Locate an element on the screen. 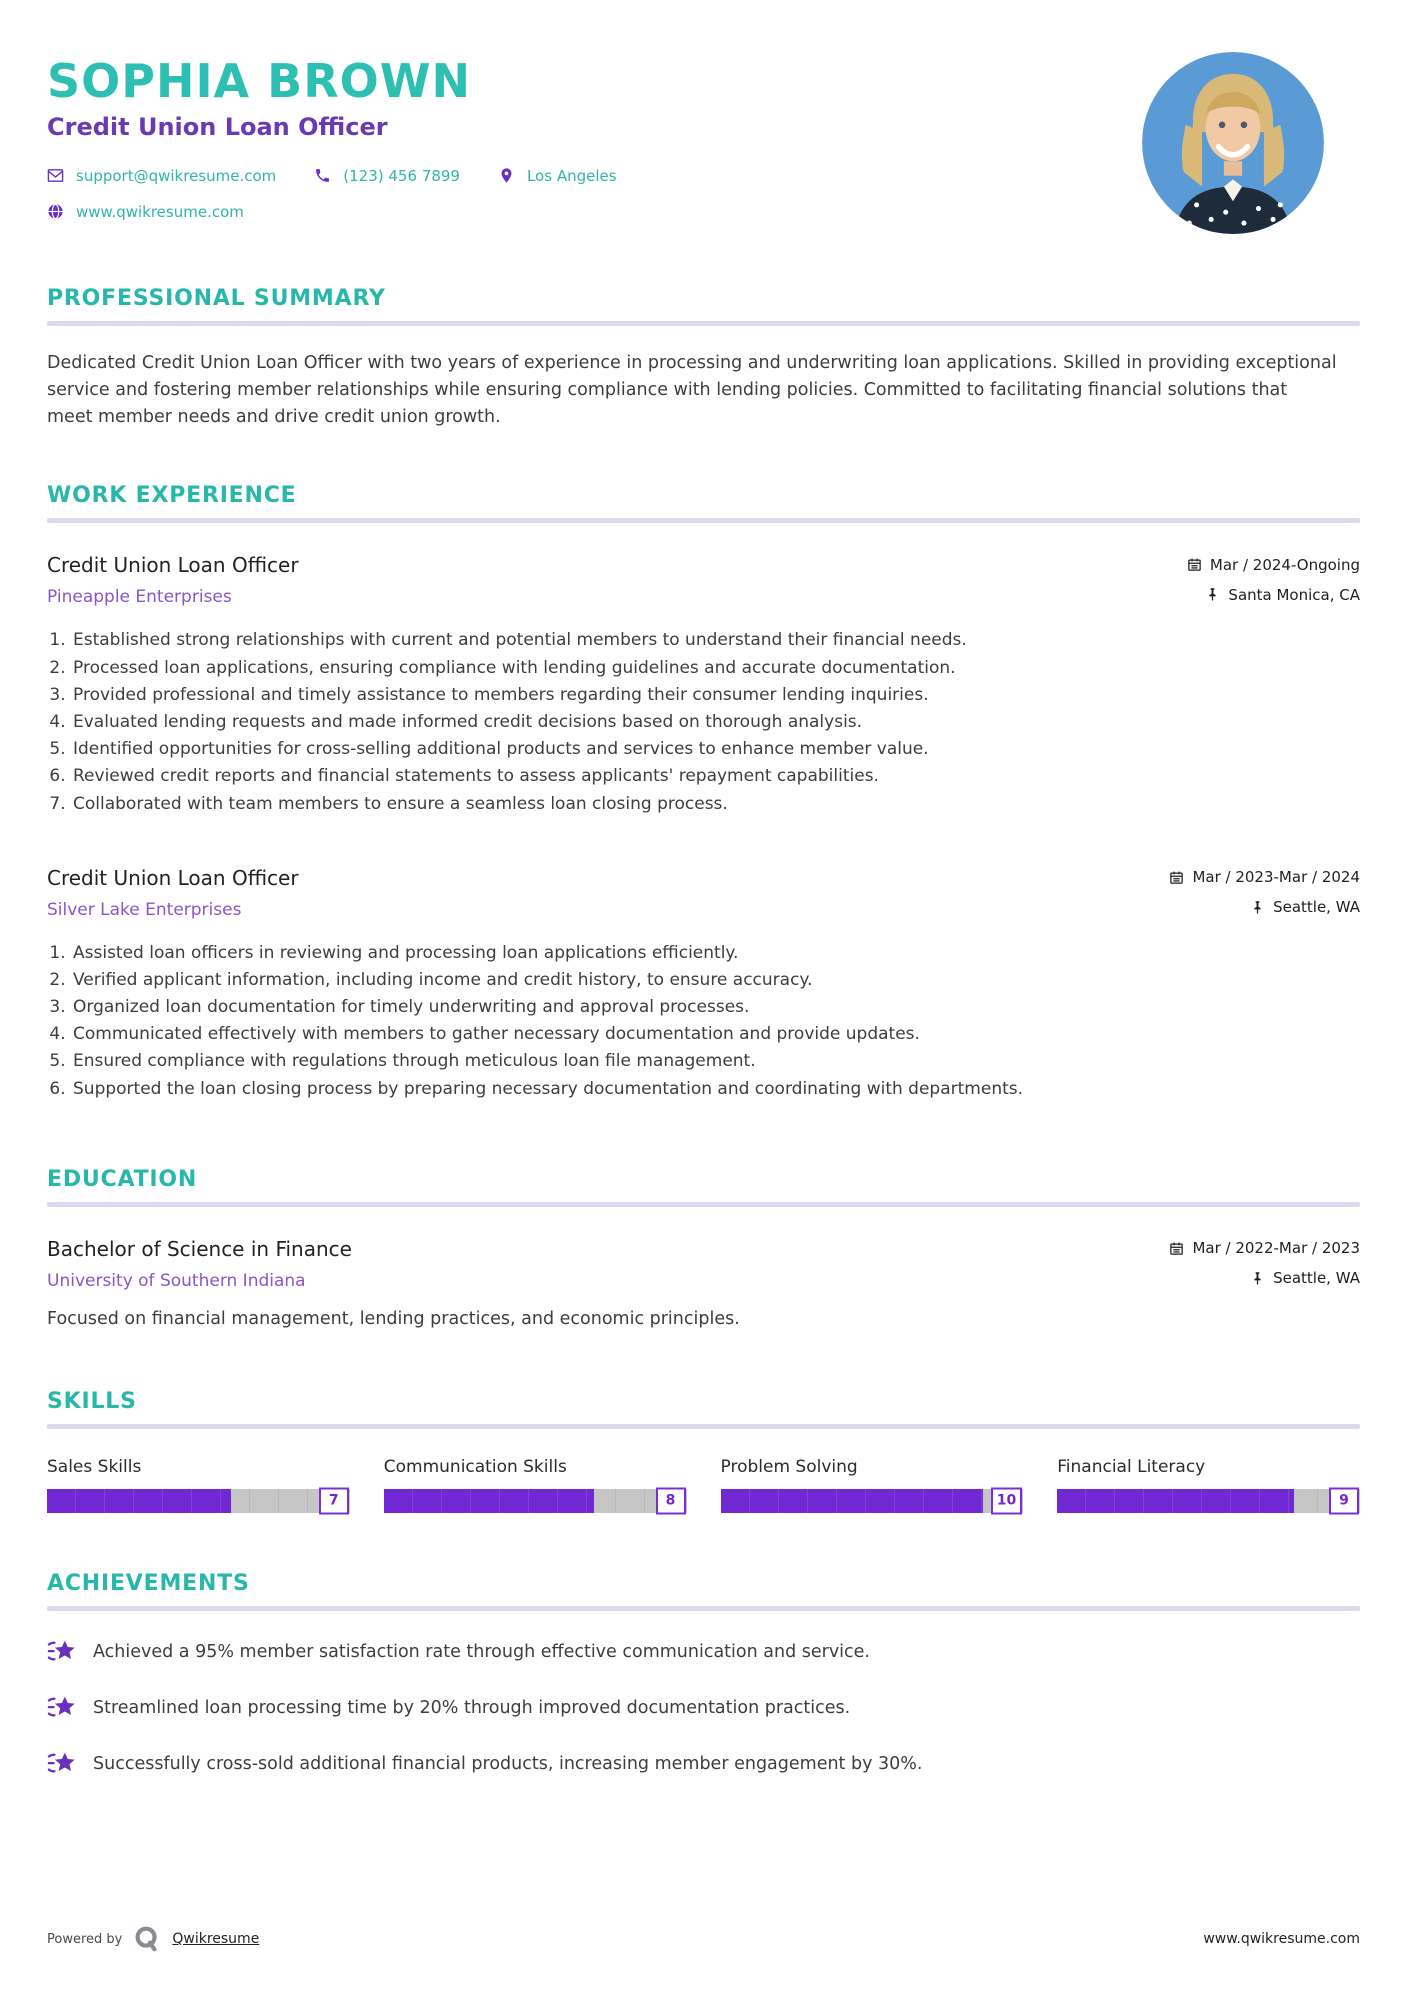 This screenshot has width=1407, height=1990. job-location: Seattle, WA is located at coordinates (1305, 907).